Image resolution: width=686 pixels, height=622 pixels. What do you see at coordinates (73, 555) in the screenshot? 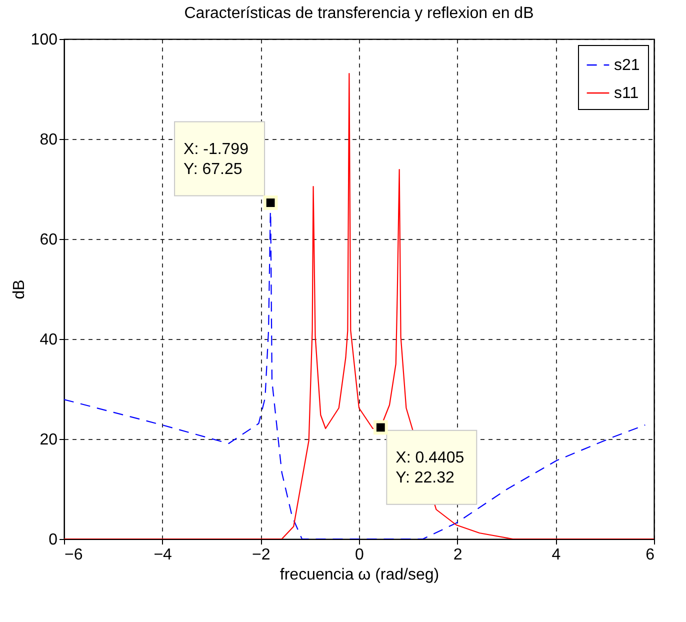
I see `x-tick-label: −6` at bounding box center [73, 555].